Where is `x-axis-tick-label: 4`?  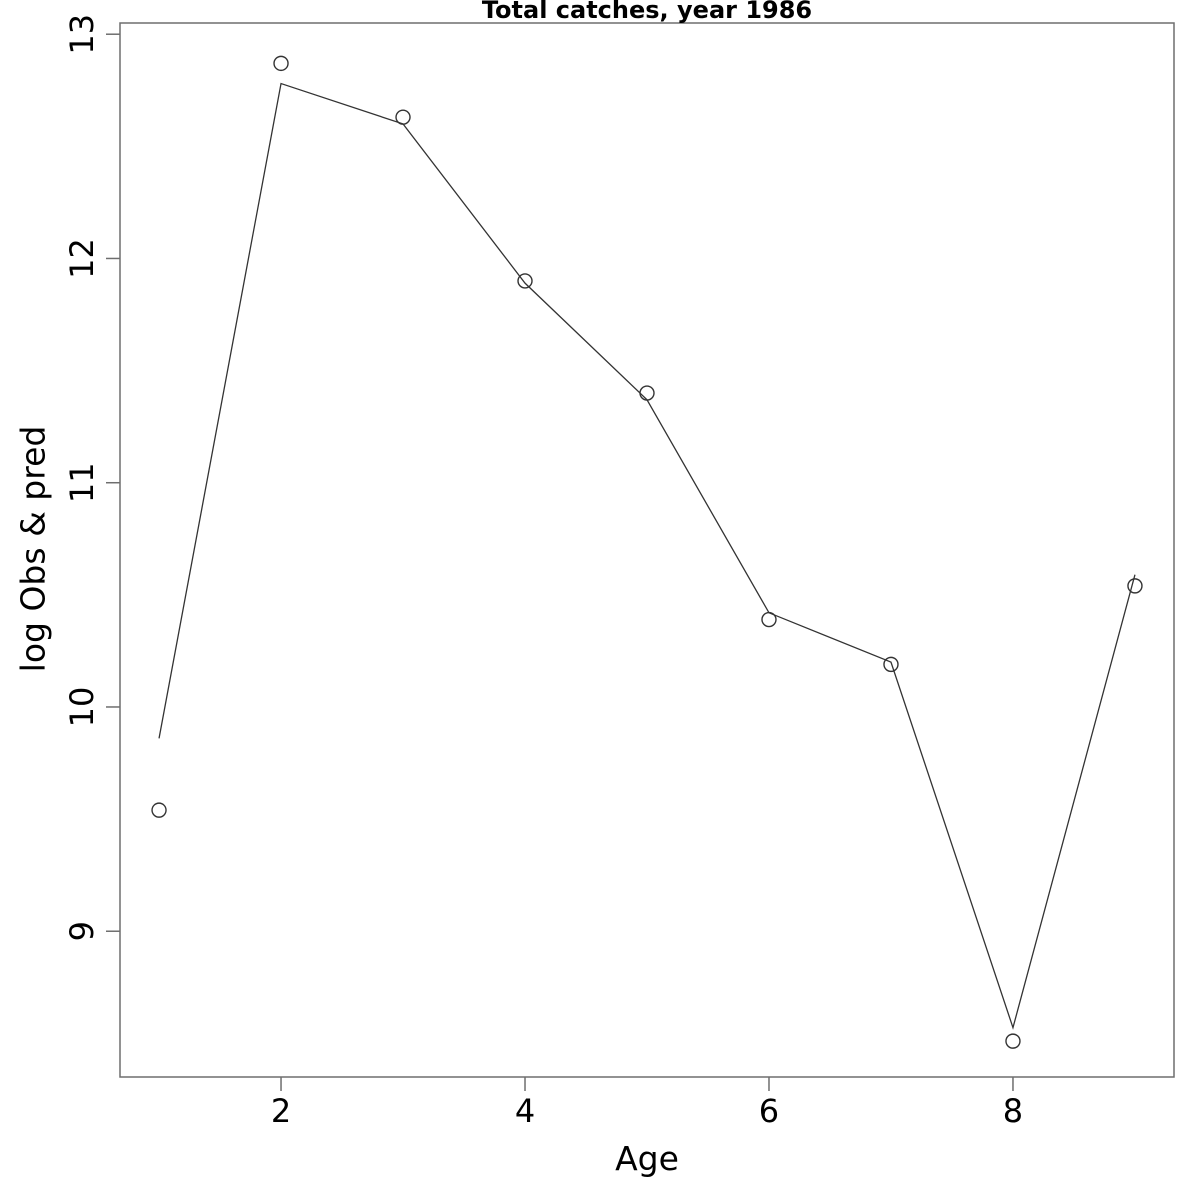 x-axis-tick-label: 4 is located at coordinates (525, 1111).